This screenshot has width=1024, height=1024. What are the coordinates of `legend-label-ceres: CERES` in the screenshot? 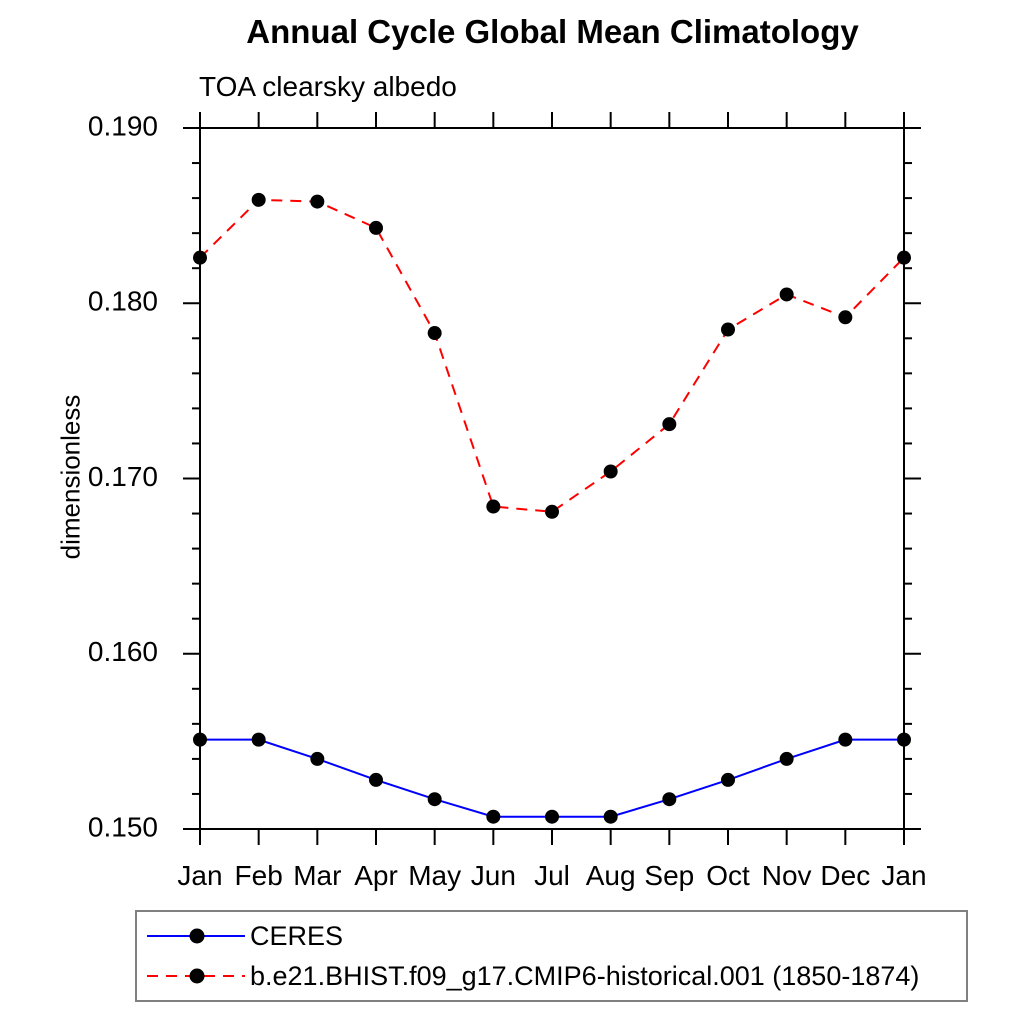 It's located at (297, 935).